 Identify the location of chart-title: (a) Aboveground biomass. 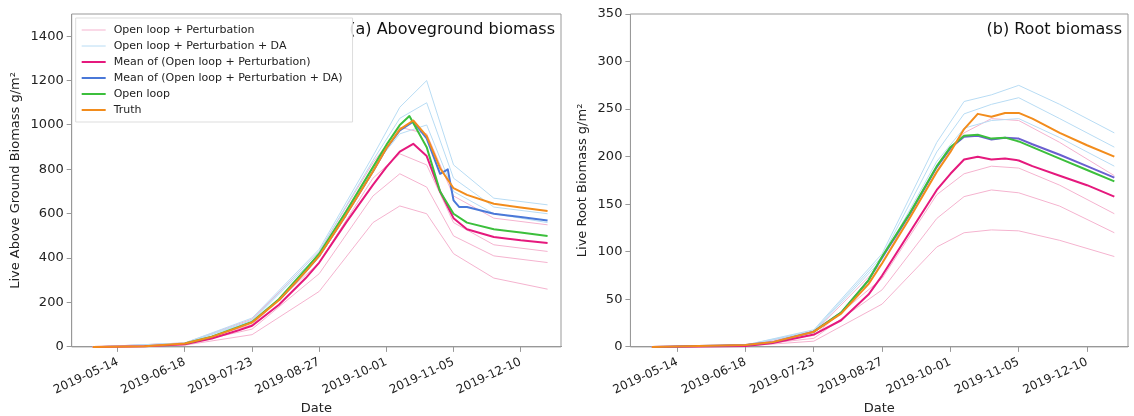
(452, 29).